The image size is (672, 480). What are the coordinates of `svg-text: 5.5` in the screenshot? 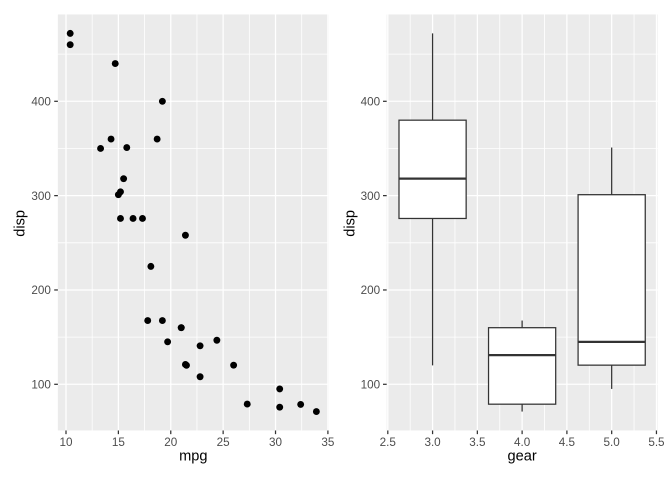 It's located at (656, 442).